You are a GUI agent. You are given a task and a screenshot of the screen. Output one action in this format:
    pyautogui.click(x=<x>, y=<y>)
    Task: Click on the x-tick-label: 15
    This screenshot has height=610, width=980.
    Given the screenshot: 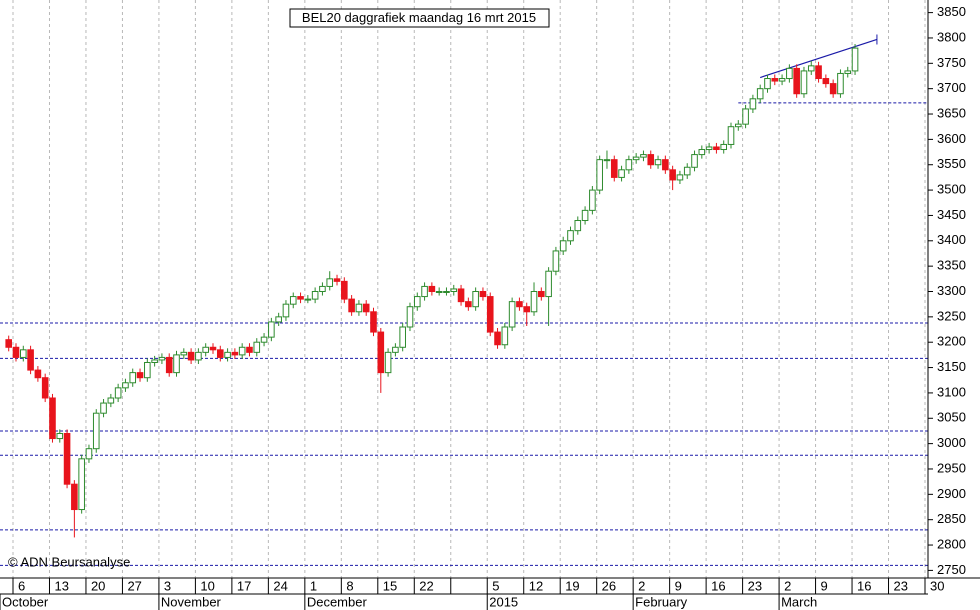 What is the action you would take?
    pyautogui.click(x=390, y=585)
    